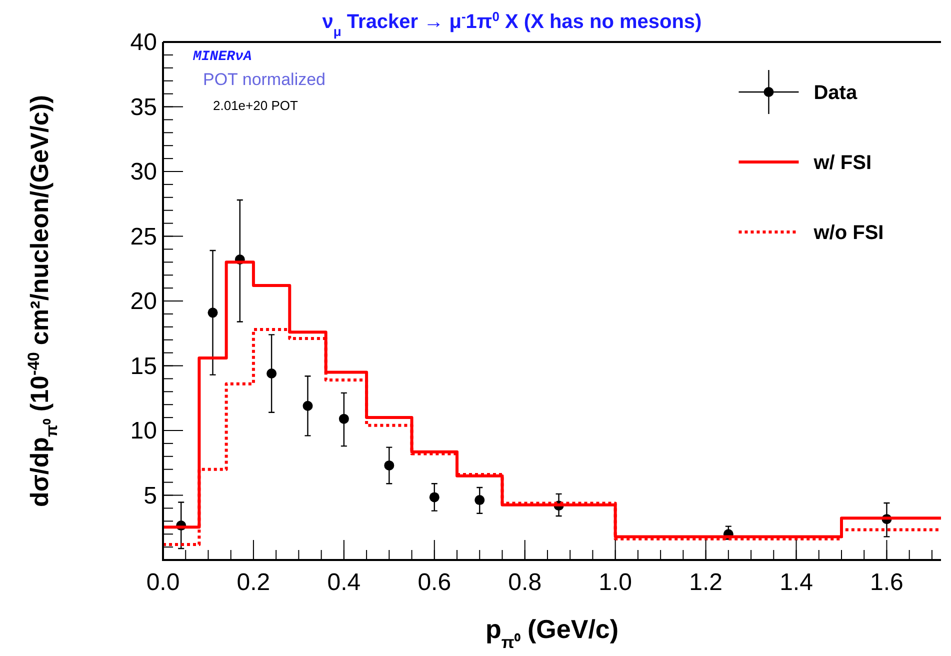 Image resolution: width=951 pixels, height=656 pixels. I want to click on x-tick-label: 1.2, so click(705, 582).